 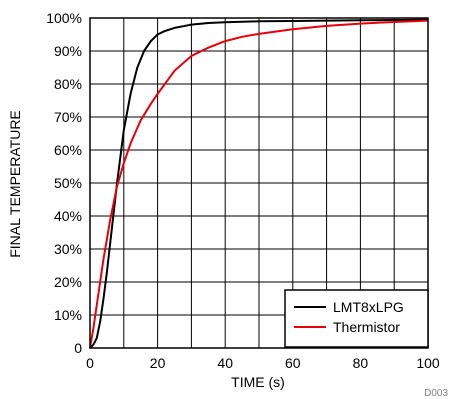 I want to click on y-tick-labels: 0 10% 20% 30% 40% 50% 60% 70% 80% 90% 100%, so click(x=64, y=183).